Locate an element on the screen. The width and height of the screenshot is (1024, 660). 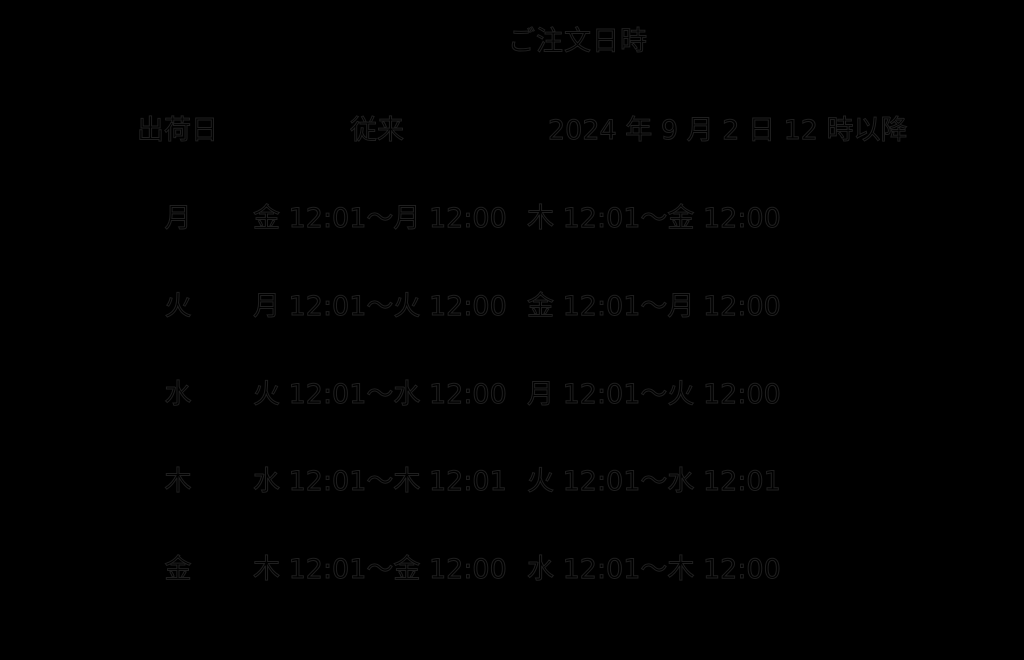
cell-conventional: 月 12:01～火 12:00 is located at coordinates (380, 306).